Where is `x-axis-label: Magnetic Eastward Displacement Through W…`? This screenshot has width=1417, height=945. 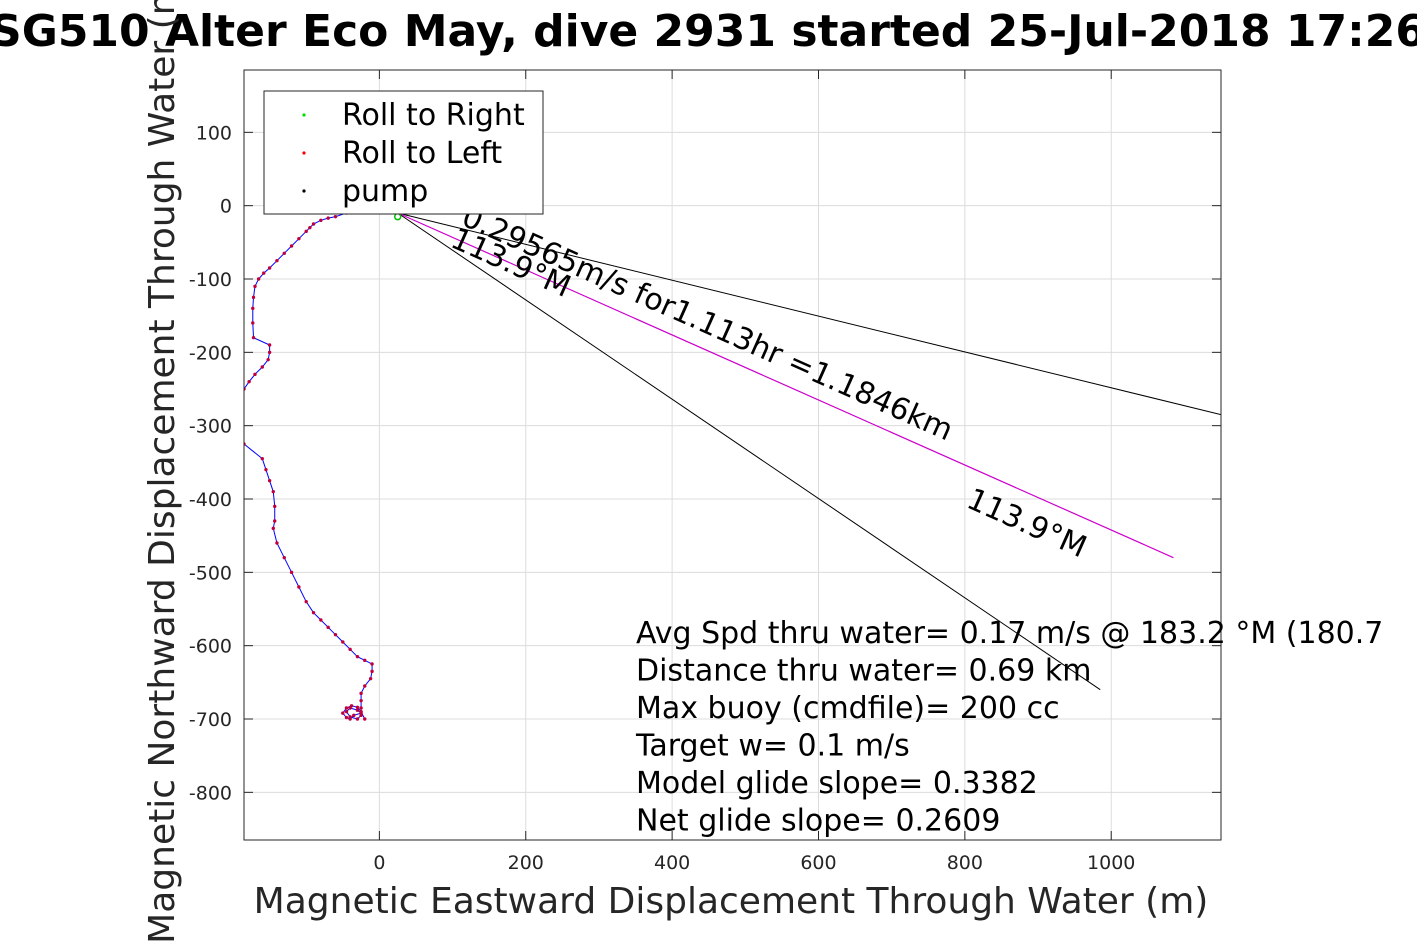
x-axis-label: Magnetic Eastward Displacement Through W… is located at coordinates (731, 901).